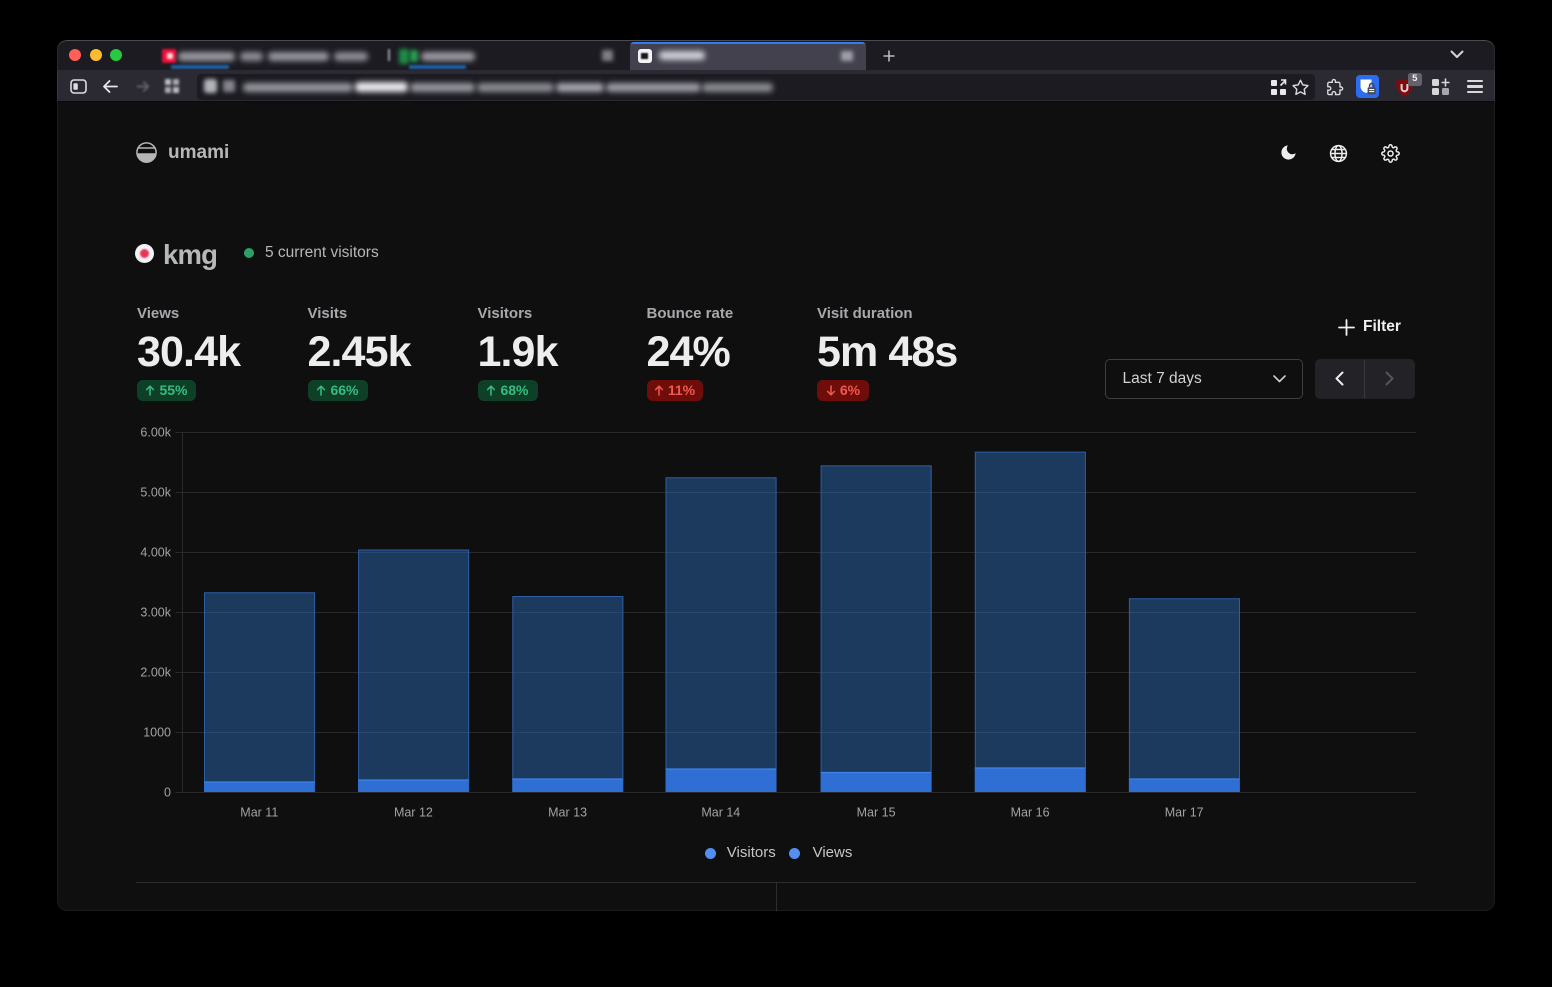 The width and height of the screenshot is (1552, 987). What do you see at coordinates (167, 793) in the screenshot?
I see `svg-text: 0` at bounding box center [167, 793].